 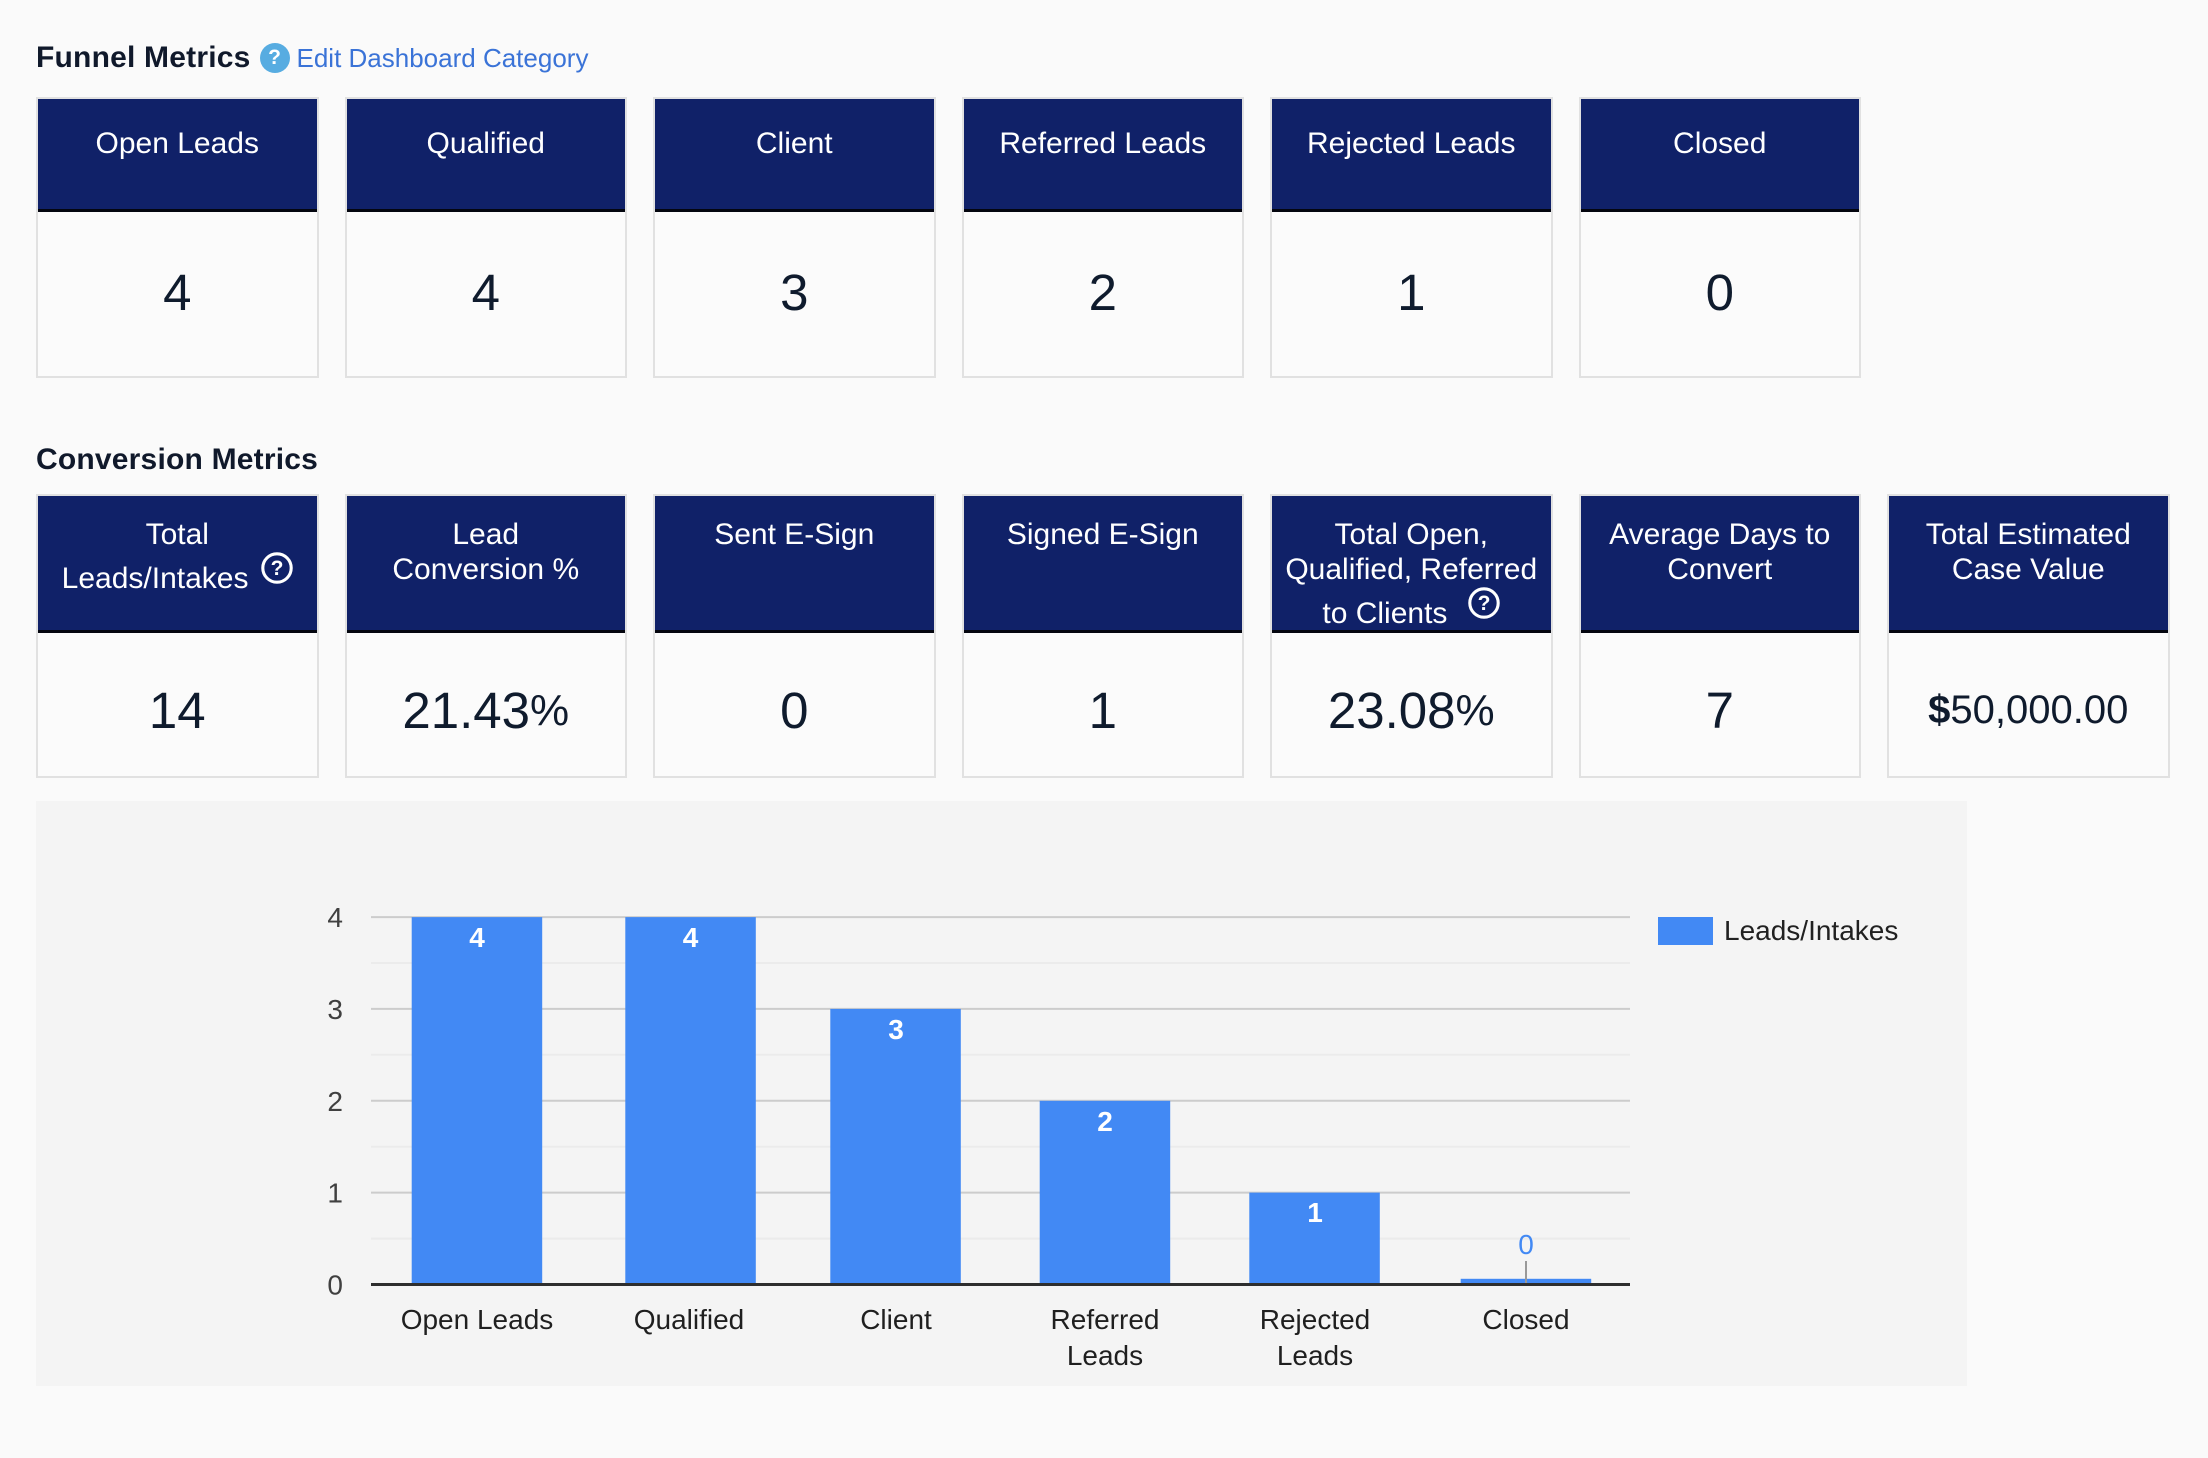 I want to click on svg-text: Leads/Intakes, so click(x=1811, y=930).